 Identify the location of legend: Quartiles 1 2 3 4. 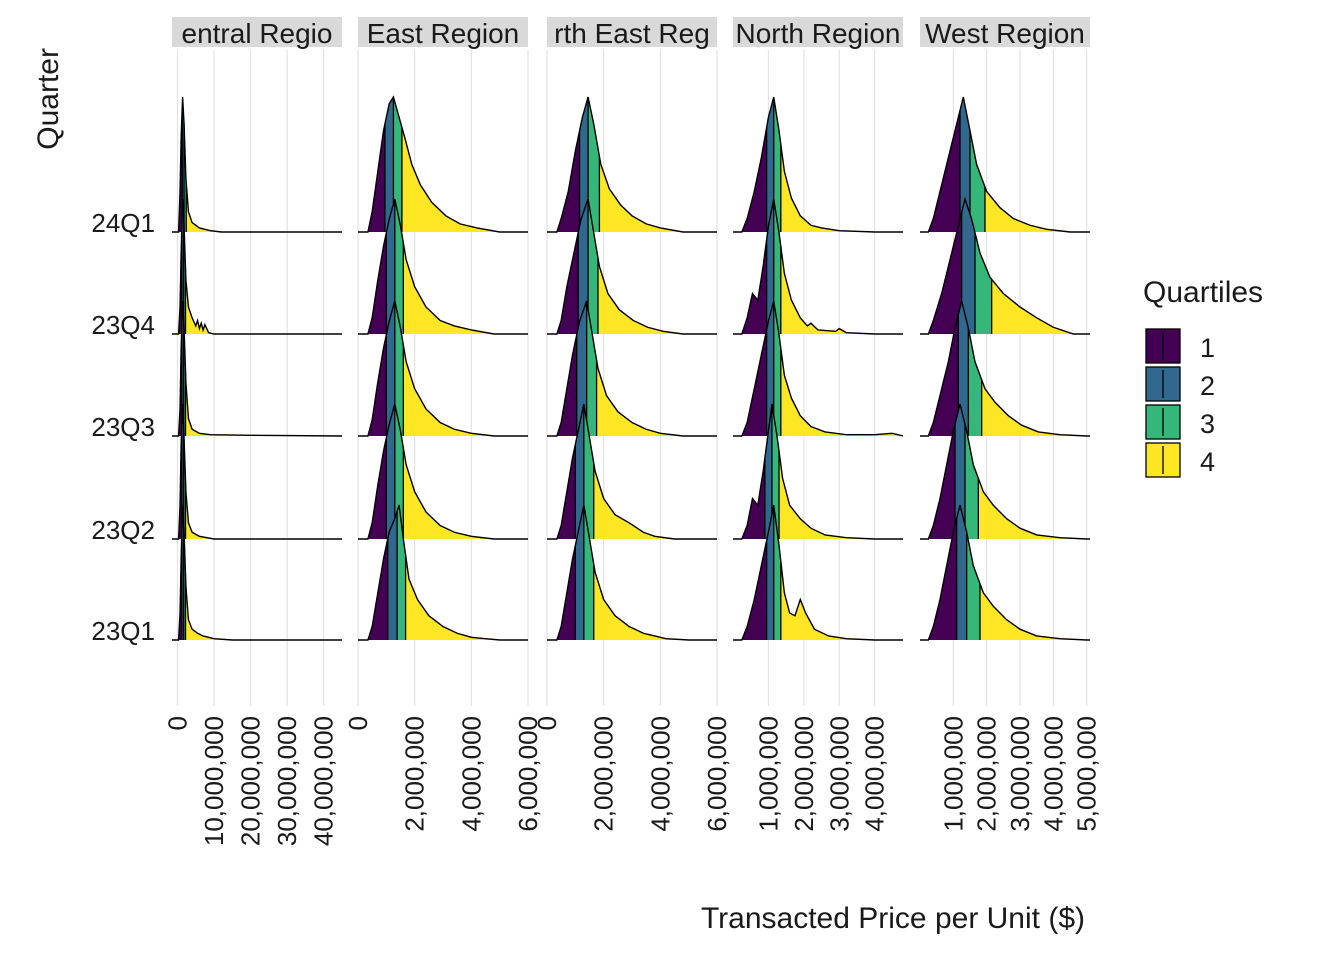
(1203, 377).